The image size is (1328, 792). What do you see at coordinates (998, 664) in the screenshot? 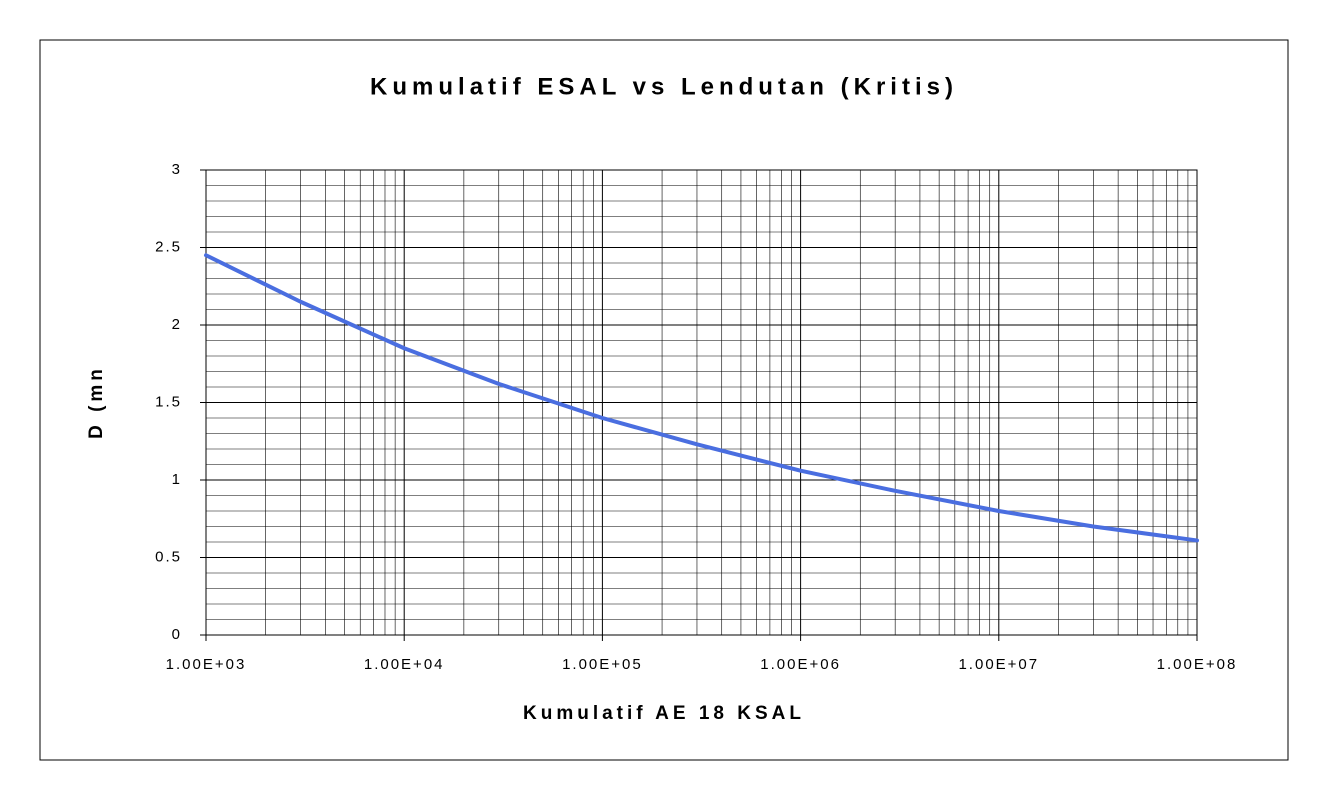
I see `x-tick-label: 1.00E+07` at bounding box center [998, 664].